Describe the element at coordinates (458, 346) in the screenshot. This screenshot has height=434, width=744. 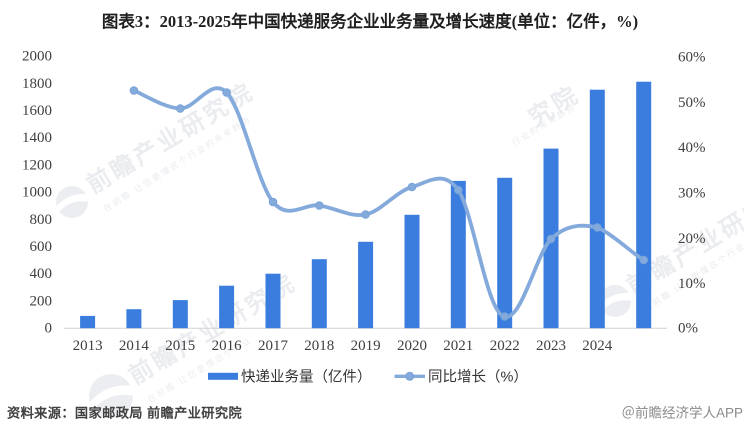
I see `svg-text: 2021` at that location.